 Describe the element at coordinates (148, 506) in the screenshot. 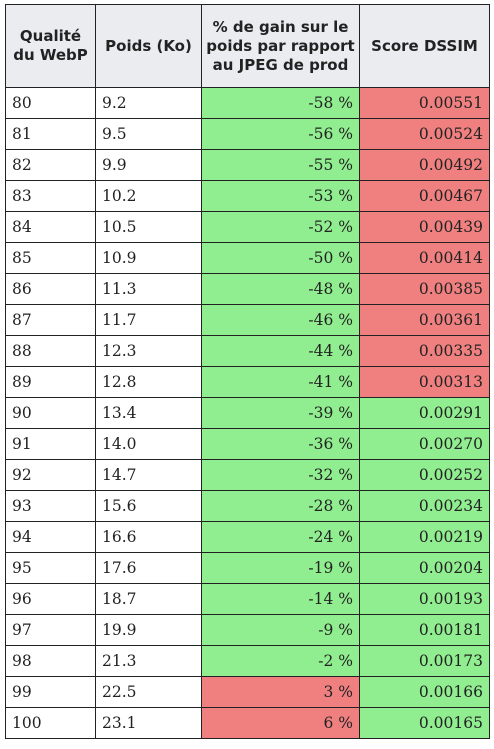

I see `cell-weight: 15.6` at that location.